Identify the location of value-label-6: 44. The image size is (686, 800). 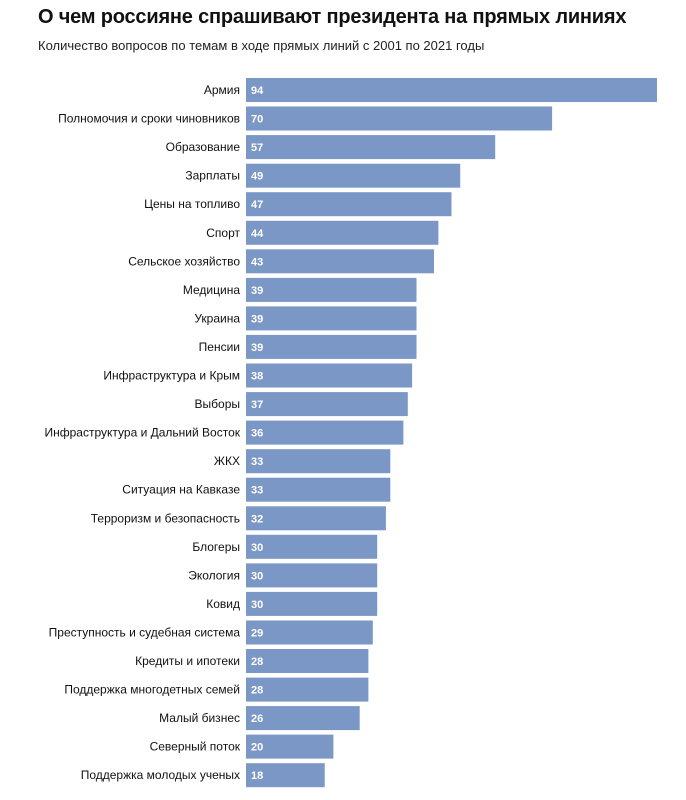
(257, 234).